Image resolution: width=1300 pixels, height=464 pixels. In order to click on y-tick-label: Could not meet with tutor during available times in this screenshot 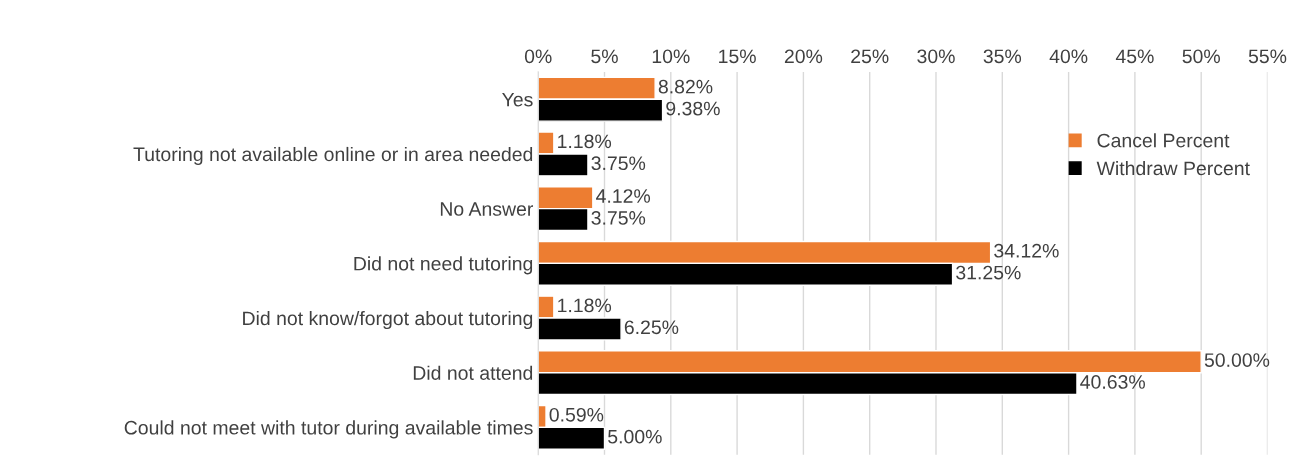, I will do `click(328, 429)`.